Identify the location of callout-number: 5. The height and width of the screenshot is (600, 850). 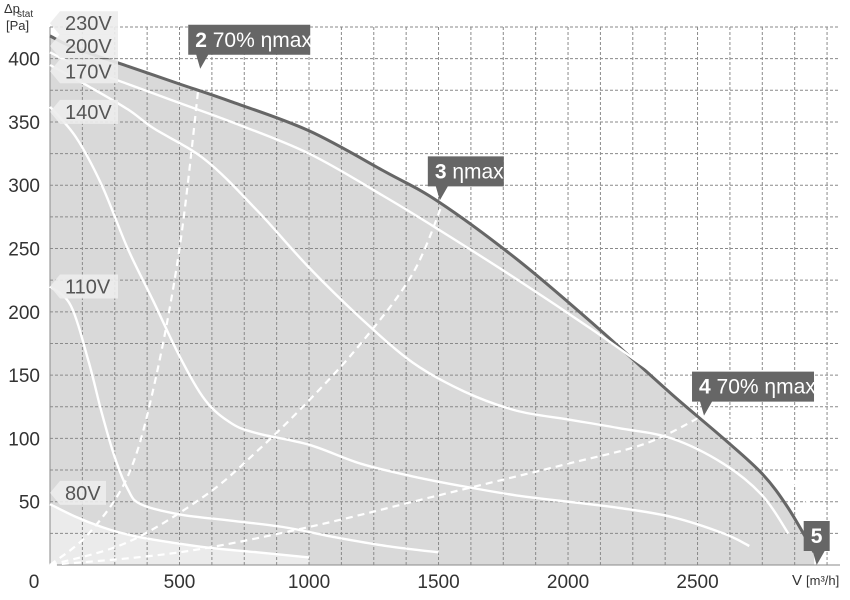
(817, 536).